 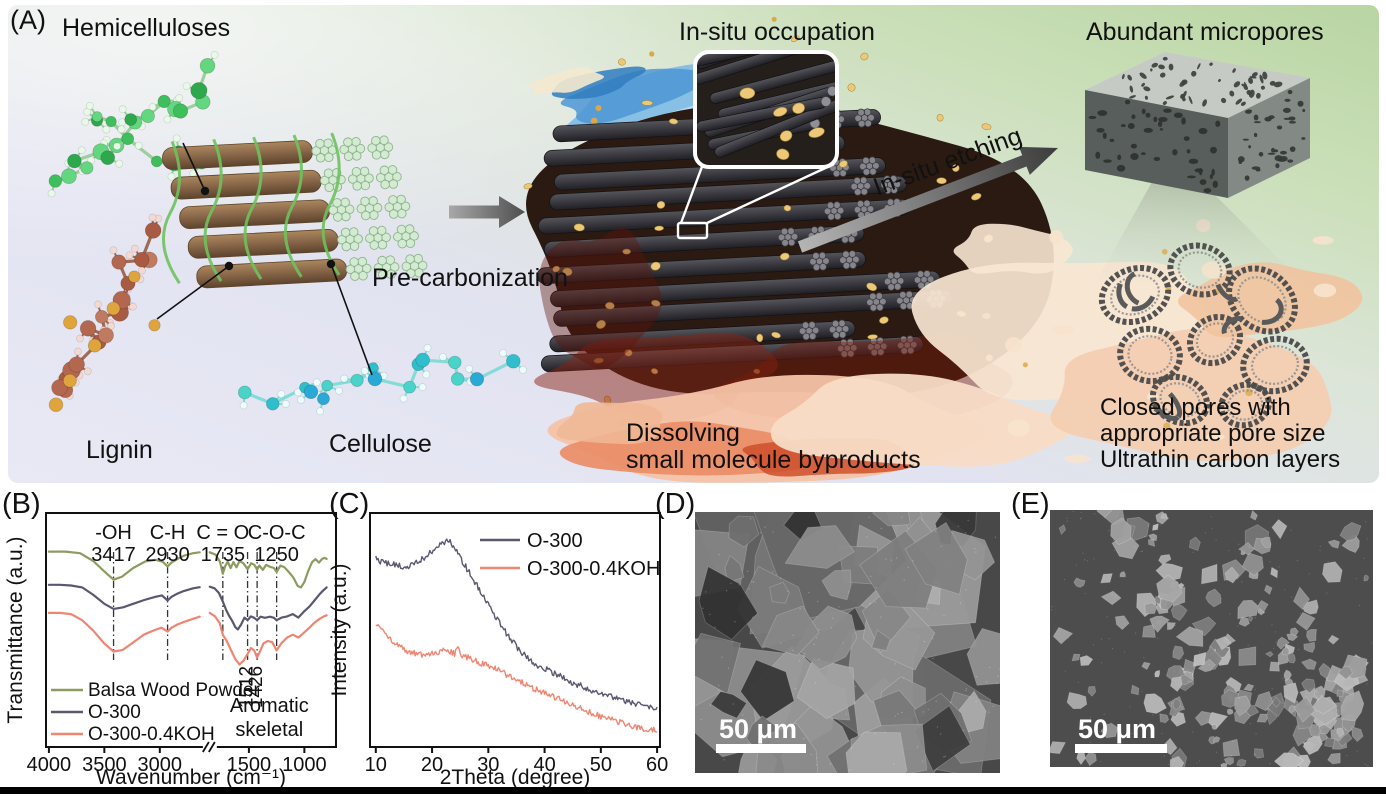 What do you see at coordinates (922, 420) in the screenshot?
I see `liquid-blob` at bounding box center [922, 420].